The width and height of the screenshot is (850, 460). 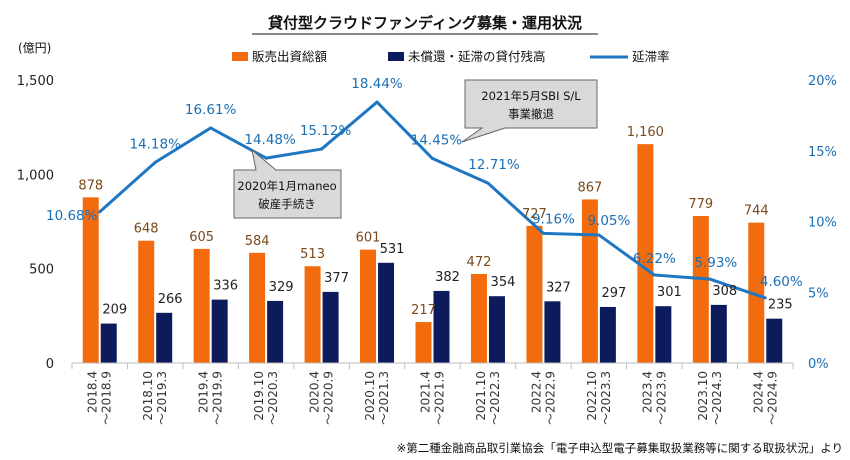 What do you see at coordinates (599, 398) in the screenshot?
I see `x-tick-label: 2022.10～2023.3` at bounding box center [599, 398].